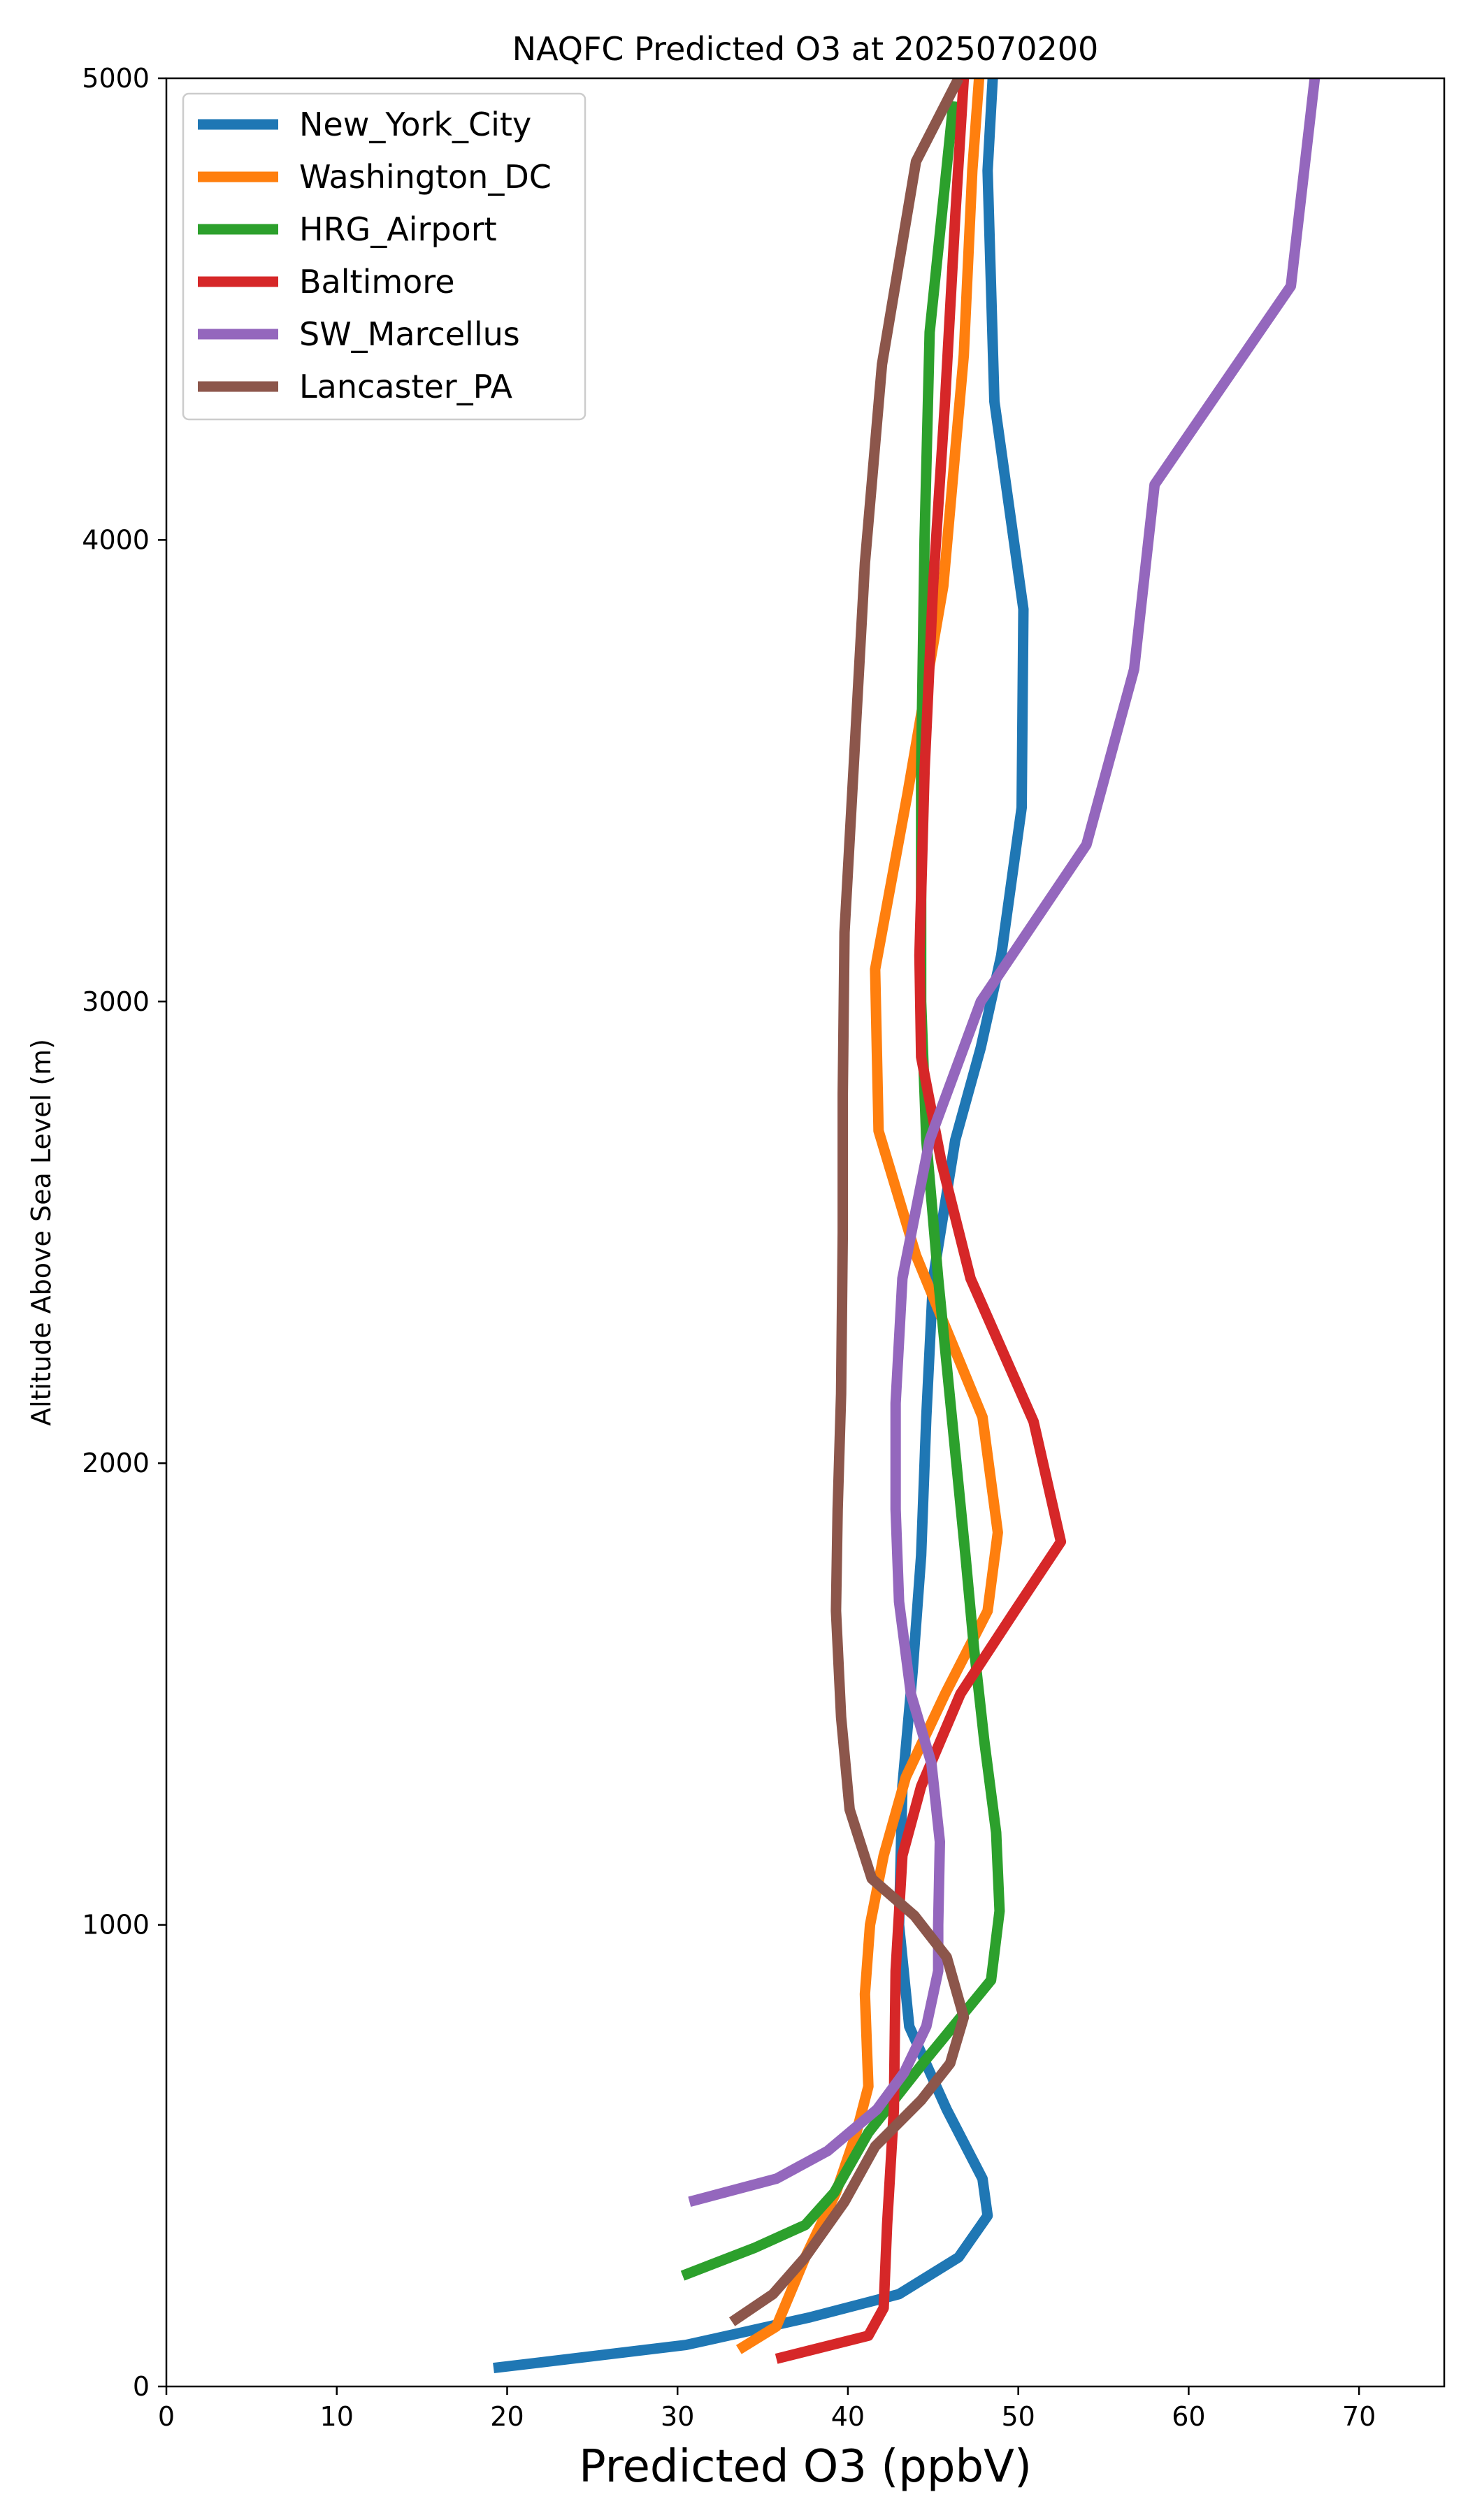 This screenshot has width=1468, height=2520. Describe the element at coordinates (1018, 2416) in the screenshot. I see `x-tick-label: 50` at that location.